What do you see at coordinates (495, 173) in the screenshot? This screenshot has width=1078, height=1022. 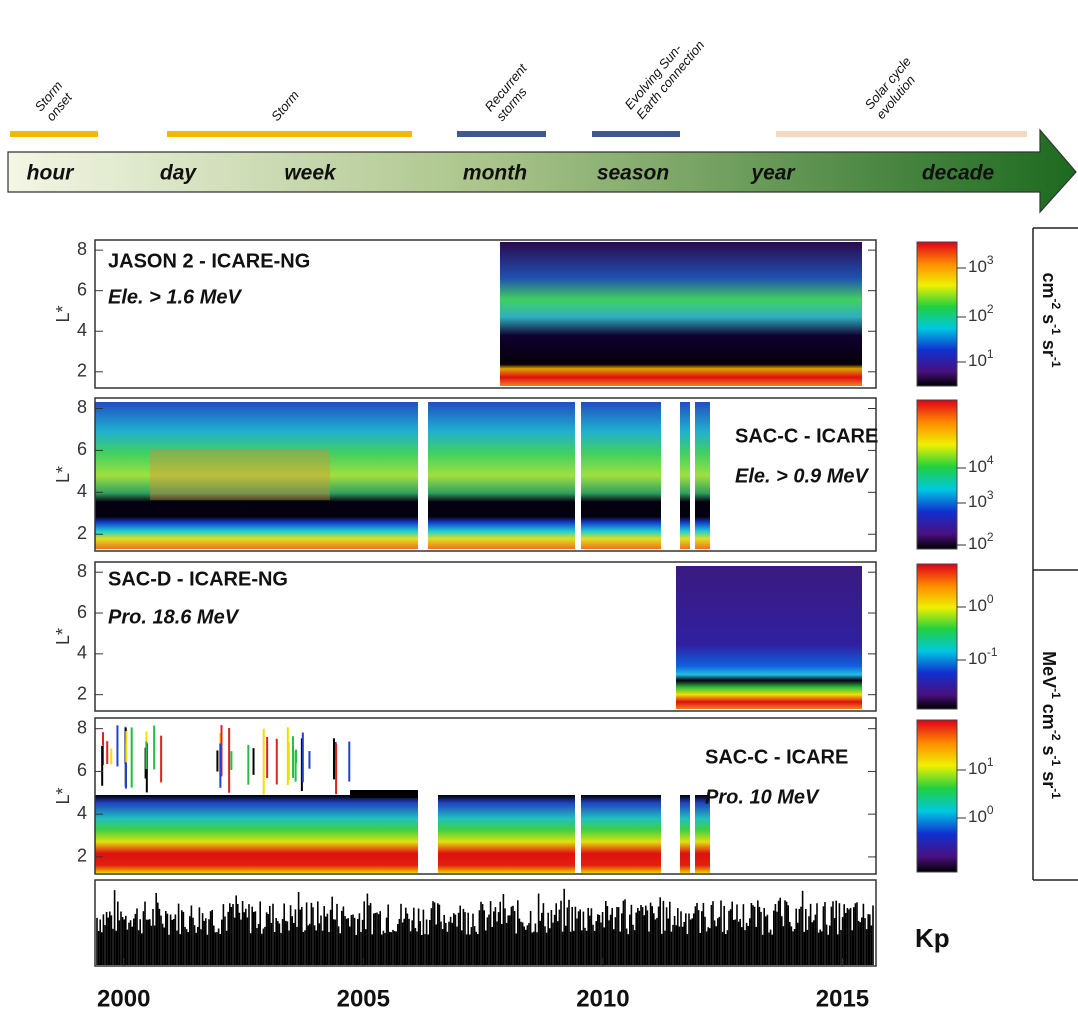 I see `timescale-label: month` at bounding box center [495, 173].